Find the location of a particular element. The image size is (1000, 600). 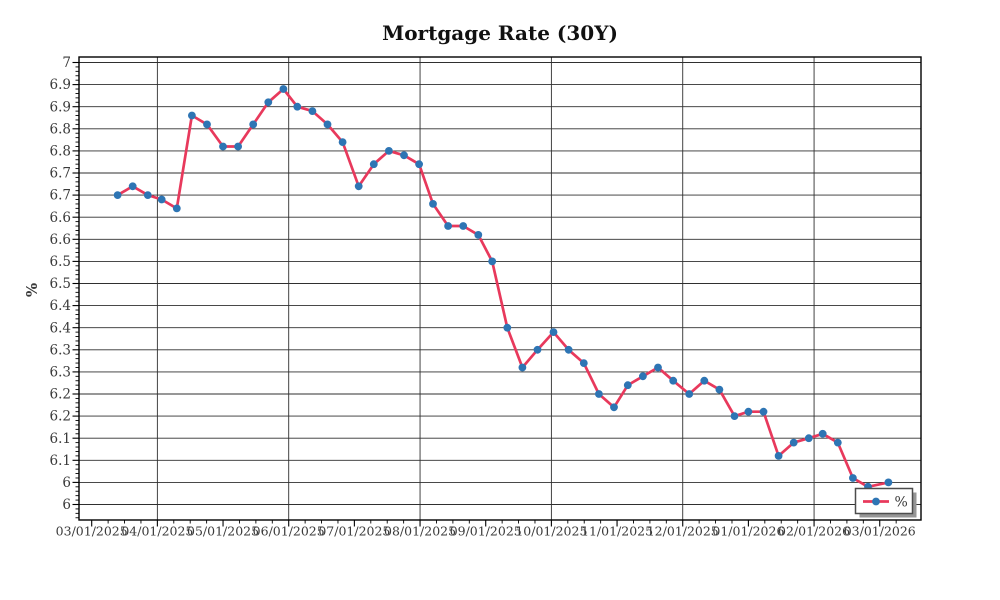

x-tick-label: 11/01/2025 is located at coordinates (617, 531).